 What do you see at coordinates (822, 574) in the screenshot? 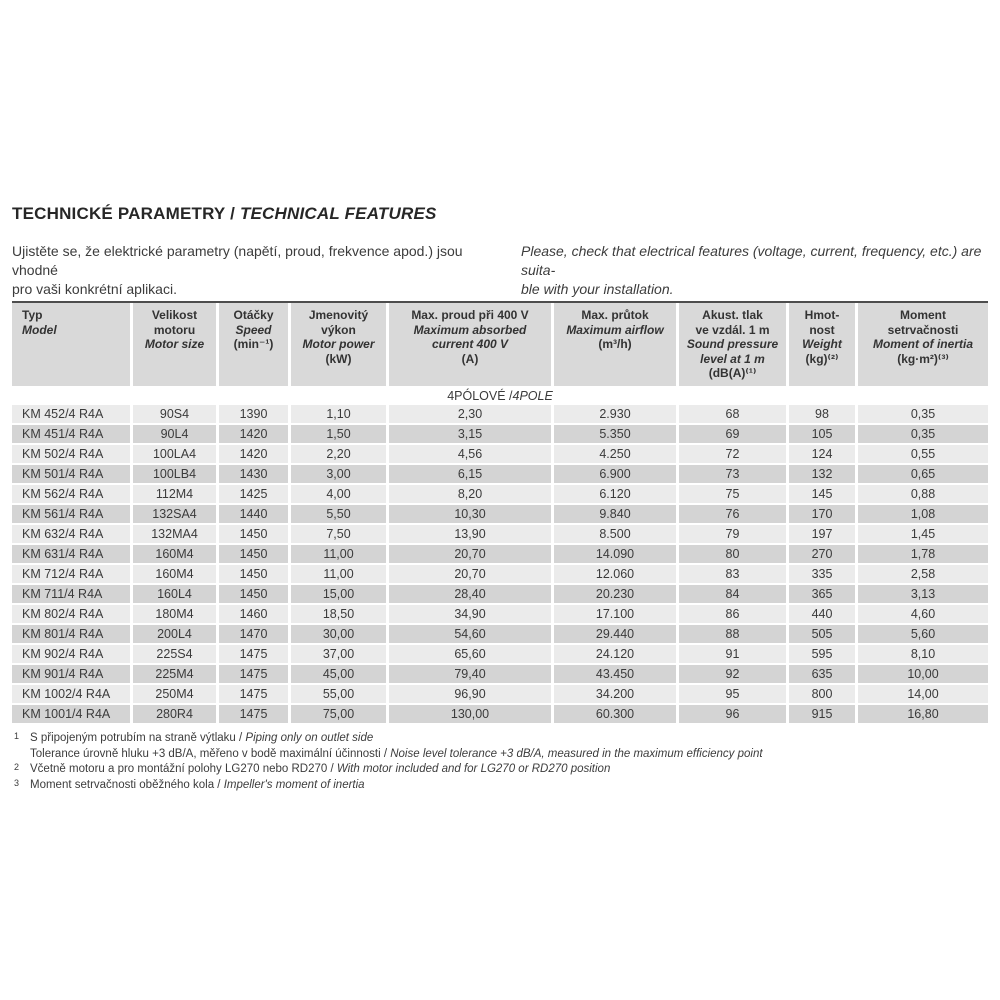
I see `cell-weight: 335` at bounding box center [822, 574].